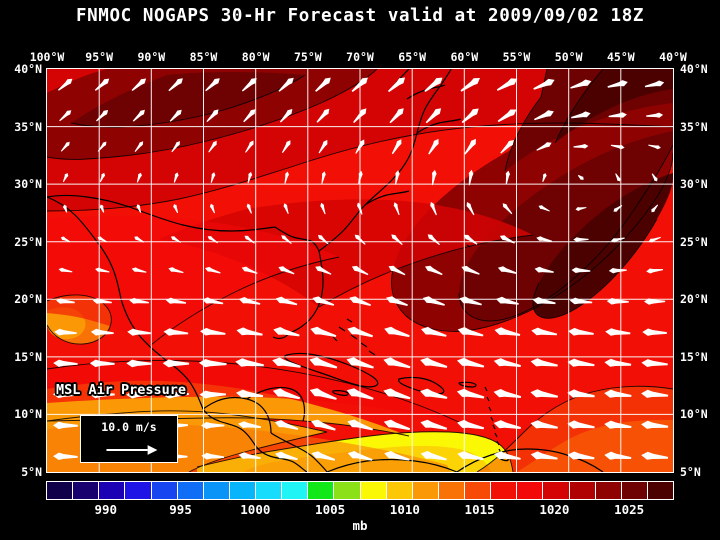  What do you see at coordinates (464, 57) in the screenshot?
I see `longitude-tick-label: 60°W` at bounding box center [464, 57].